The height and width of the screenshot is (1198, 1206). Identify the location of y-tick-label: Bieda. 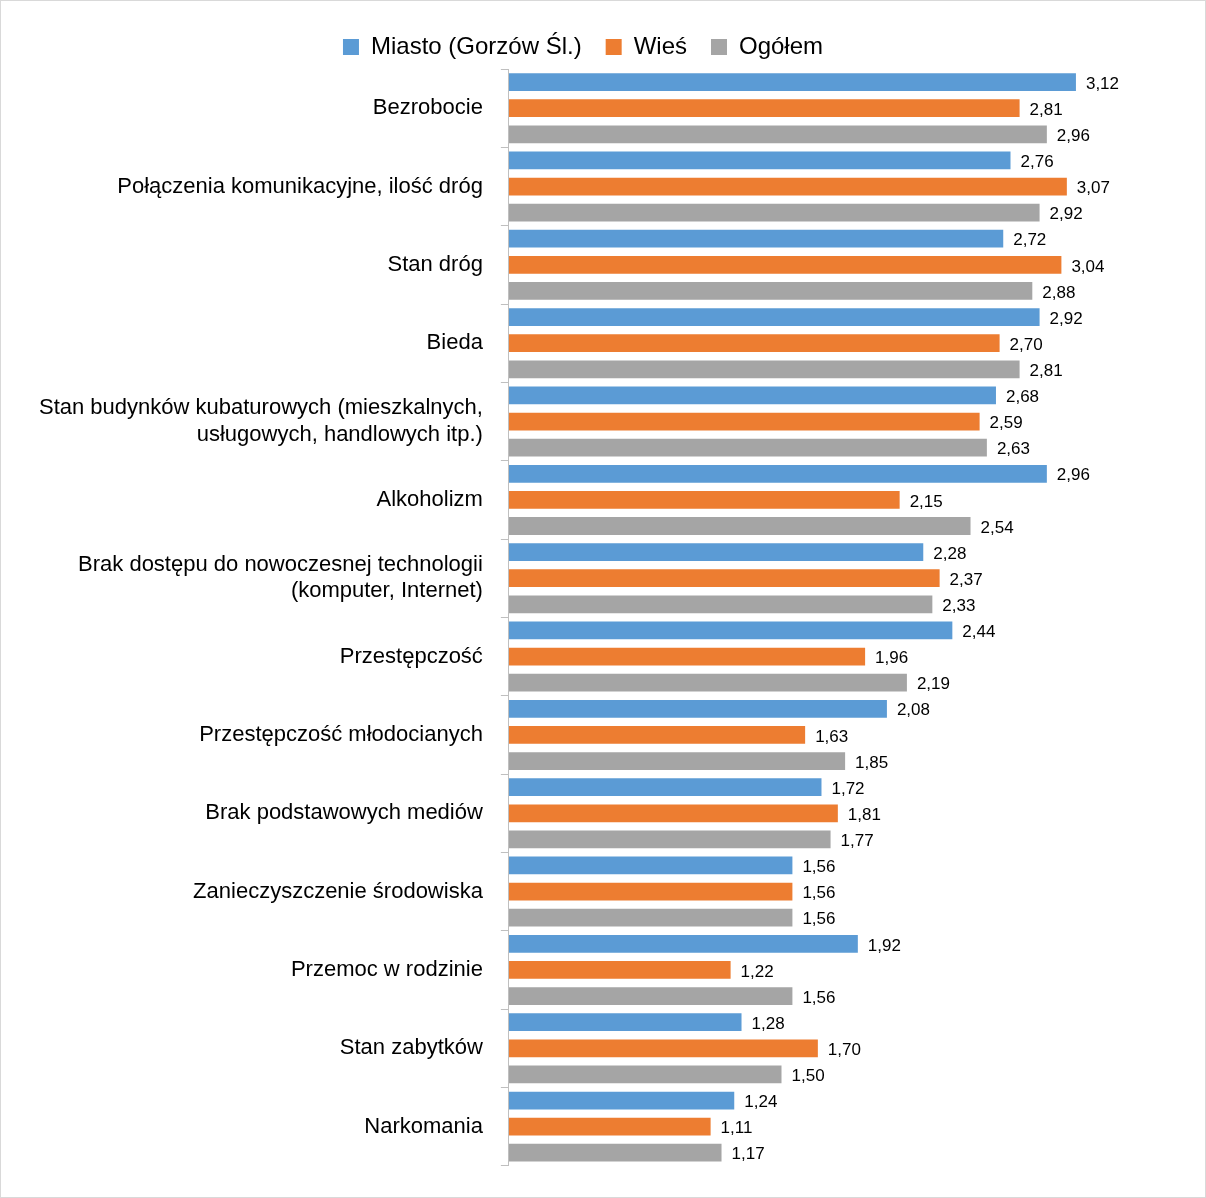
(455, 342).